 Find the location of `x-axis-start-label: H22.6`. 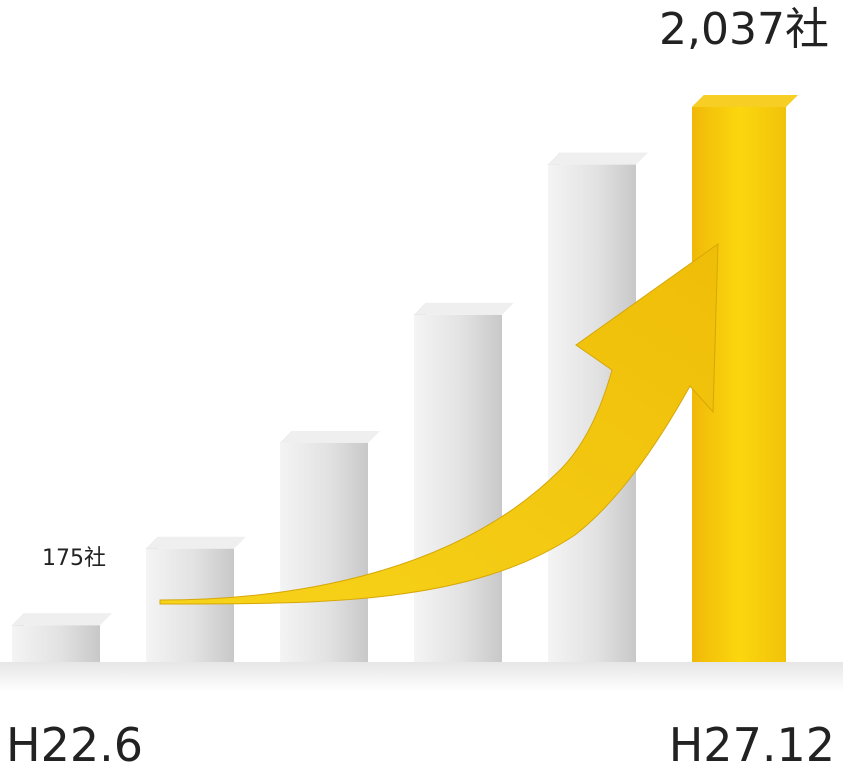

x-axis-start-label: H22.6 is located at coordinates (75, 745).